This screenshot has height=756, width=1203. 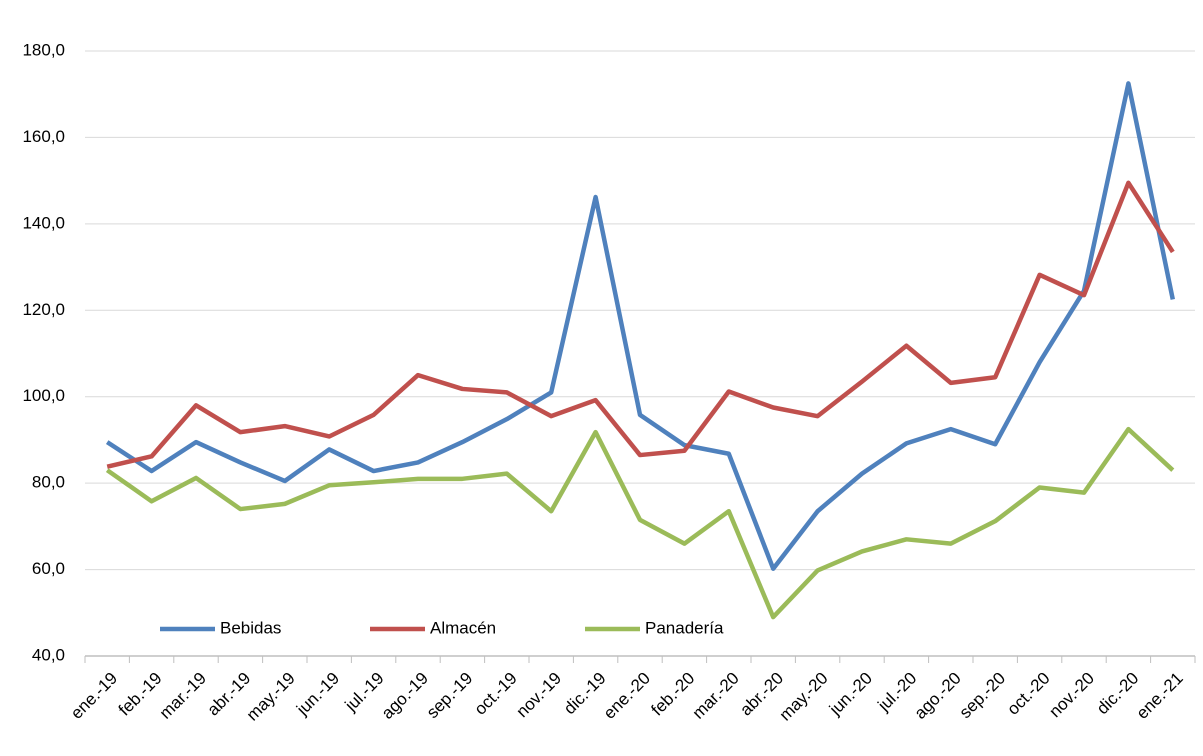 What do you see at coordinates (43, 395) in the screenshot?
I see `y-tick-label: 100,0` at bounding box center [43, 395].